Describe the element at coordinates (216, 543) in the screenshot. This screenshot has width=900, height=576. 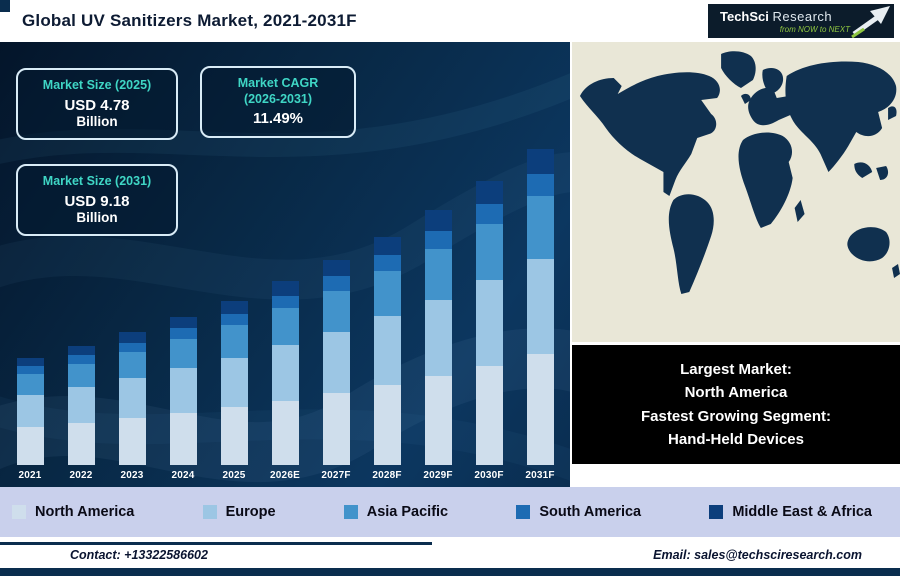
I see `footer-accent-line` at that location.